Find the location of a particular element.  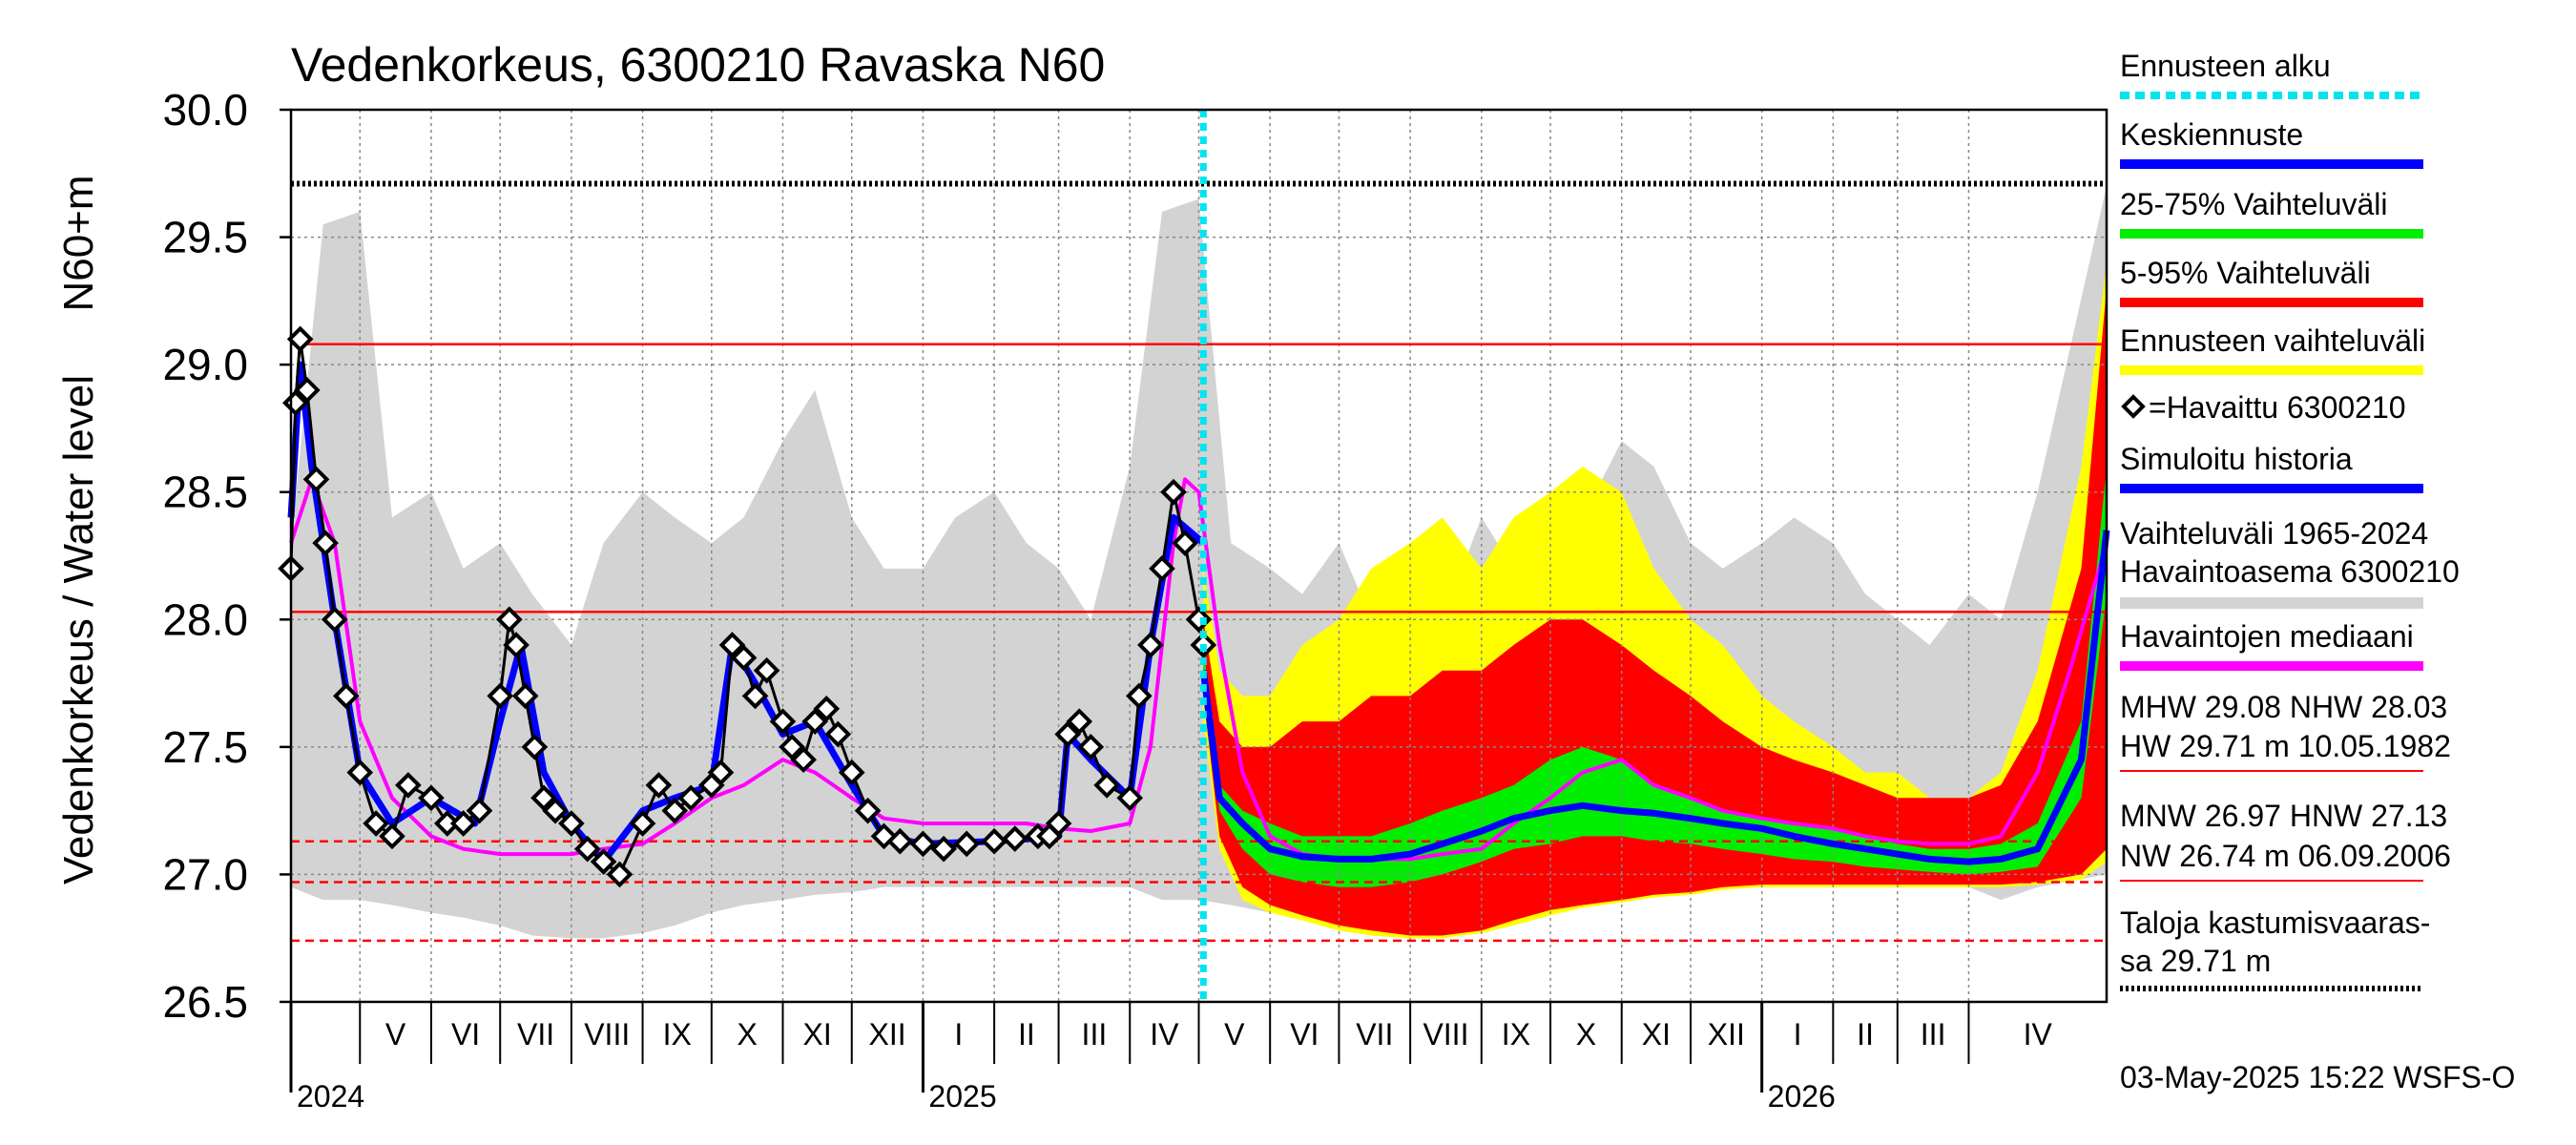

forecast-25-75-band is located at coordinates (1655, 677).